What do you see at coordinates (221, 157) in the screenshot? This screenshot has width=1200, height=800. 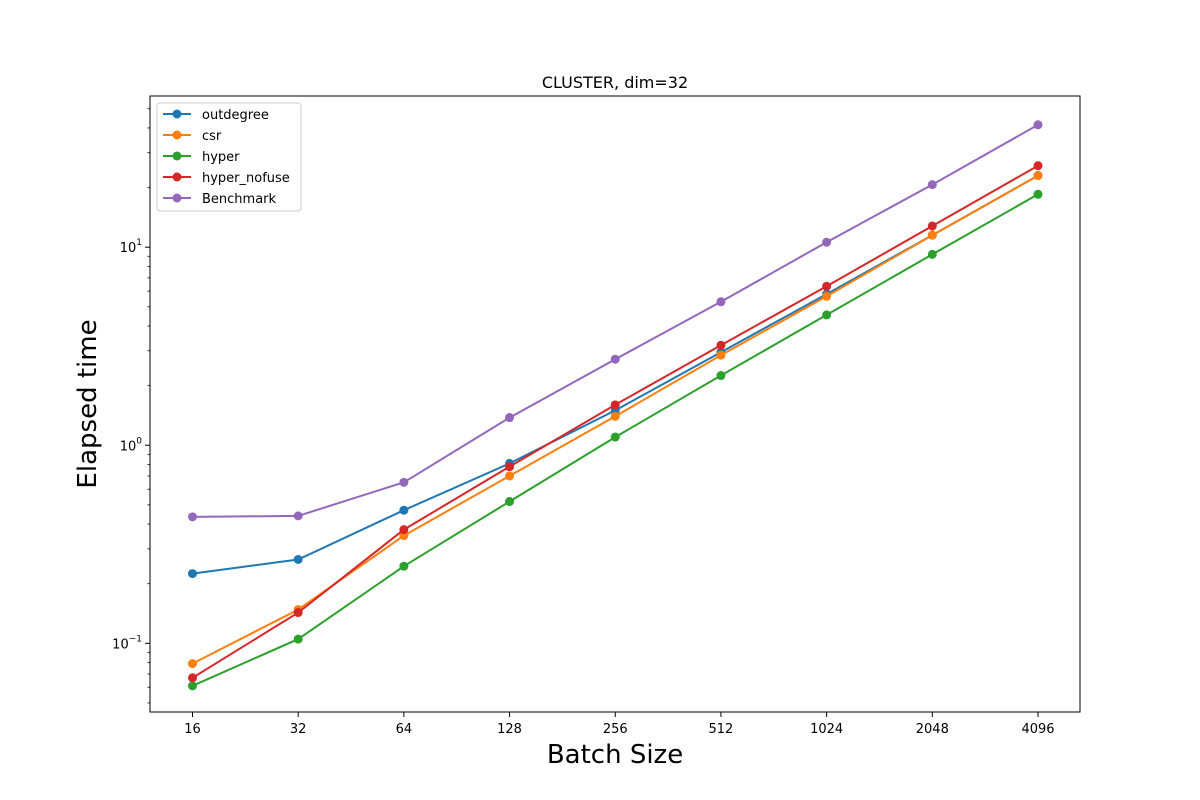 I see `legend-label-hyper: hyper` at bounding box center [221, 157].